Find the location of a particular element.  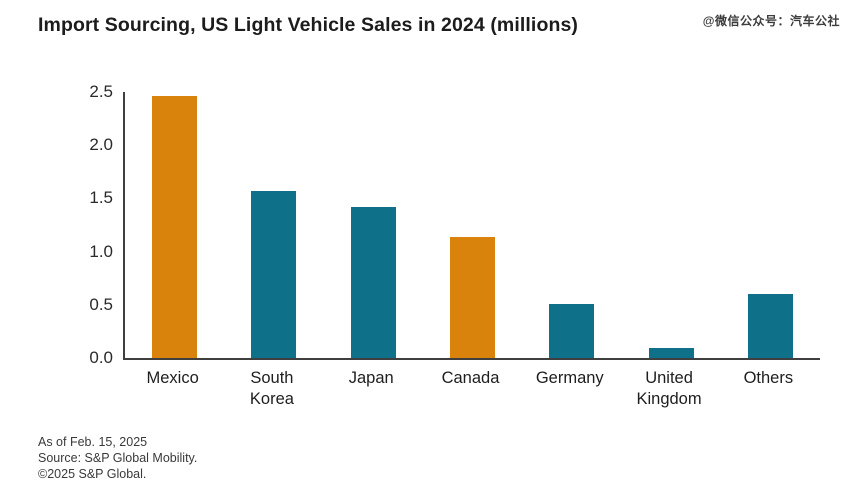

x-tick-label: Canada is located at coordinates (470, 378).